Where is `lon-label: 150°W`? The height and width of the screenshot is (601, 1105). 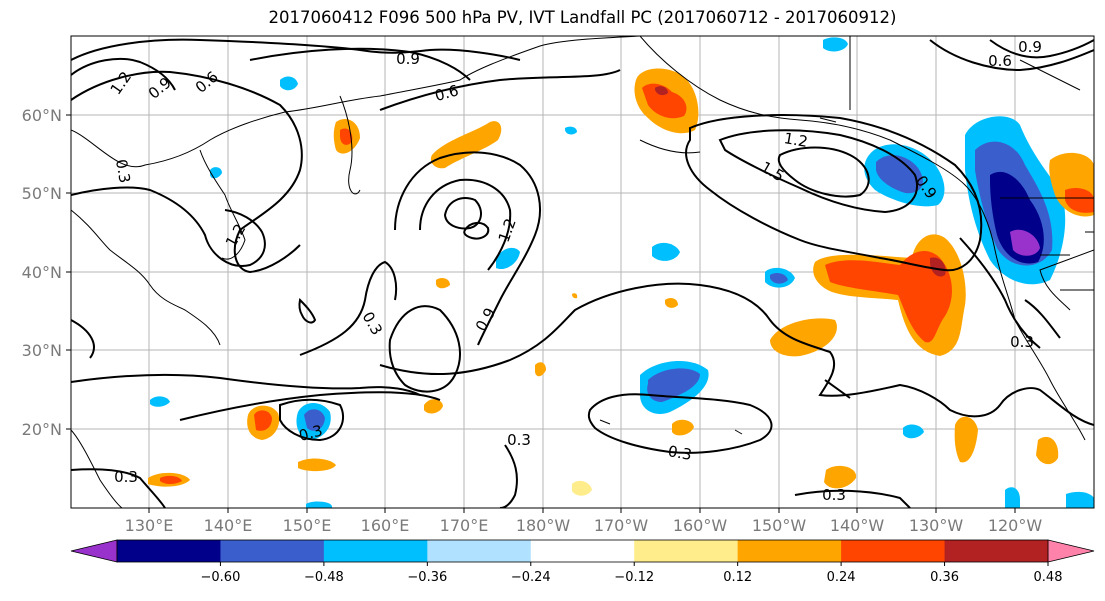
lon-label: 150°W is located at coordinates (779, 525).